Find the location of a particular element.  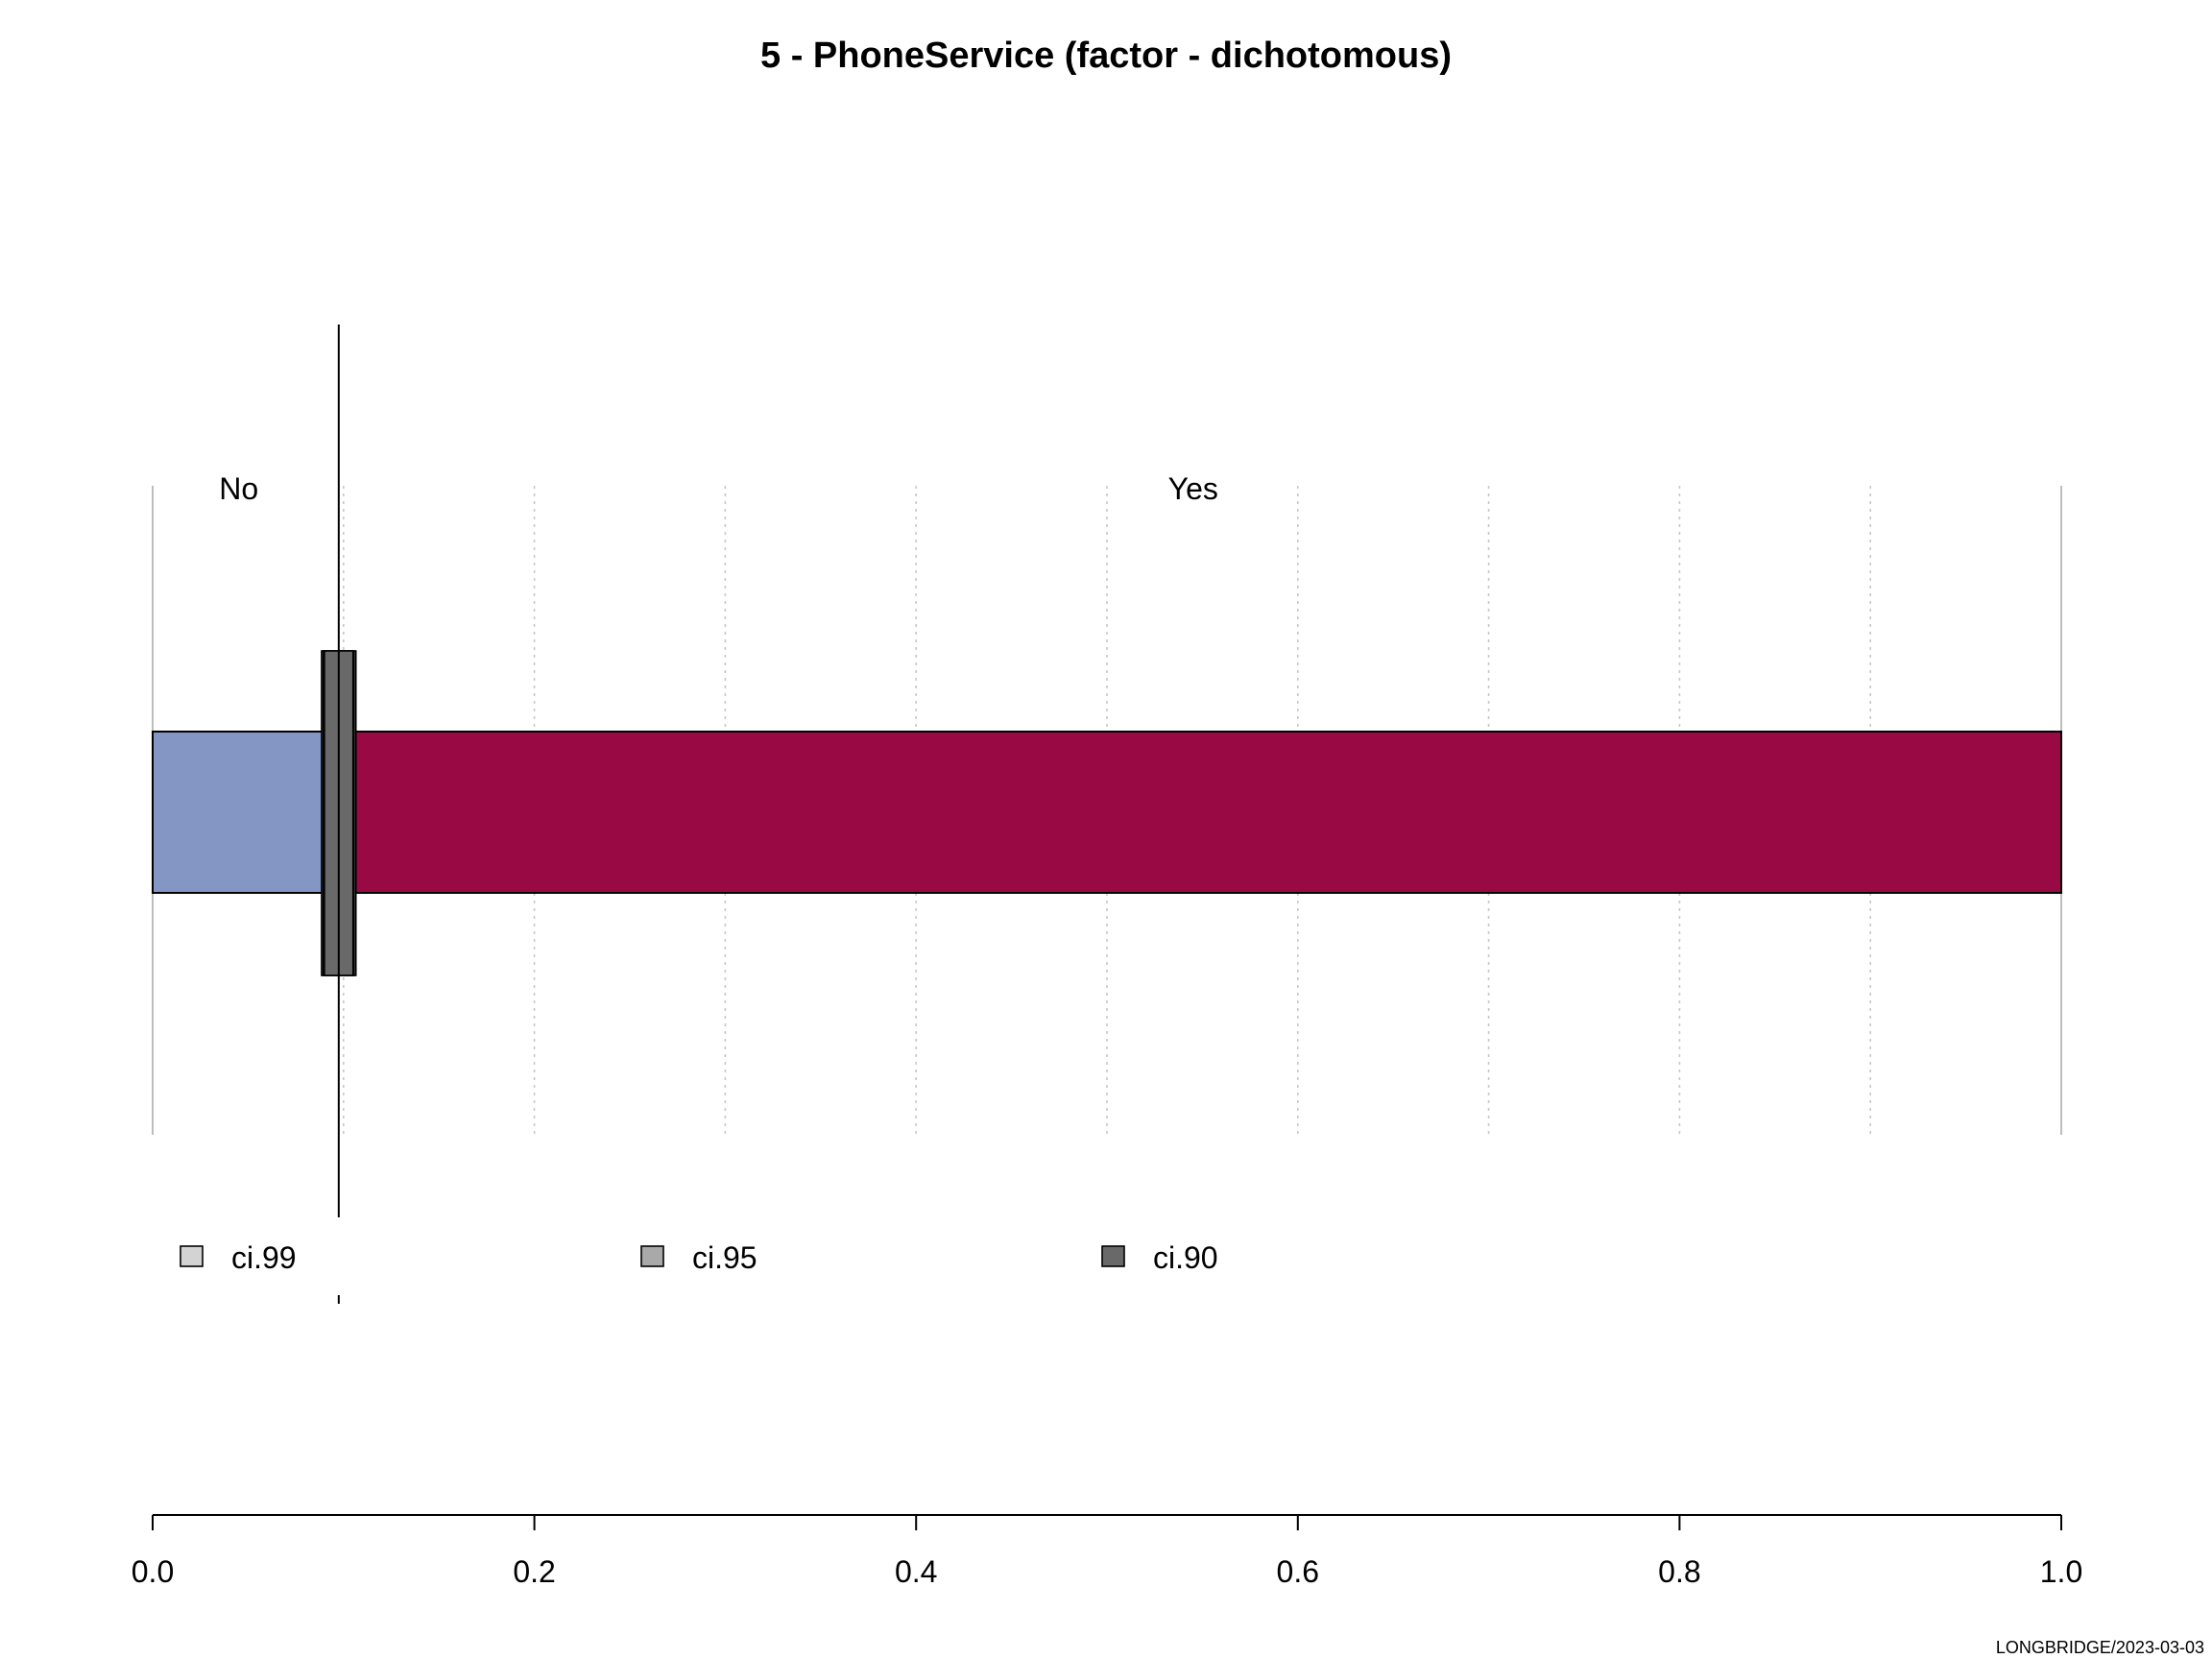

x-tick-label: 0.8 is located at coordinates (1679, 1571).